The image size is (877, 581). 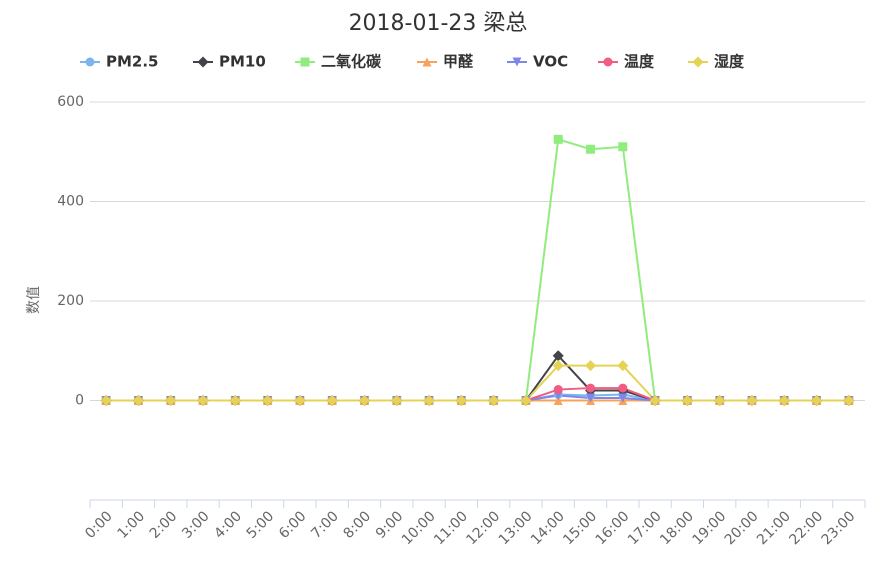 I want to click on y-axis-label: 数值, so click(x=34, y=300).